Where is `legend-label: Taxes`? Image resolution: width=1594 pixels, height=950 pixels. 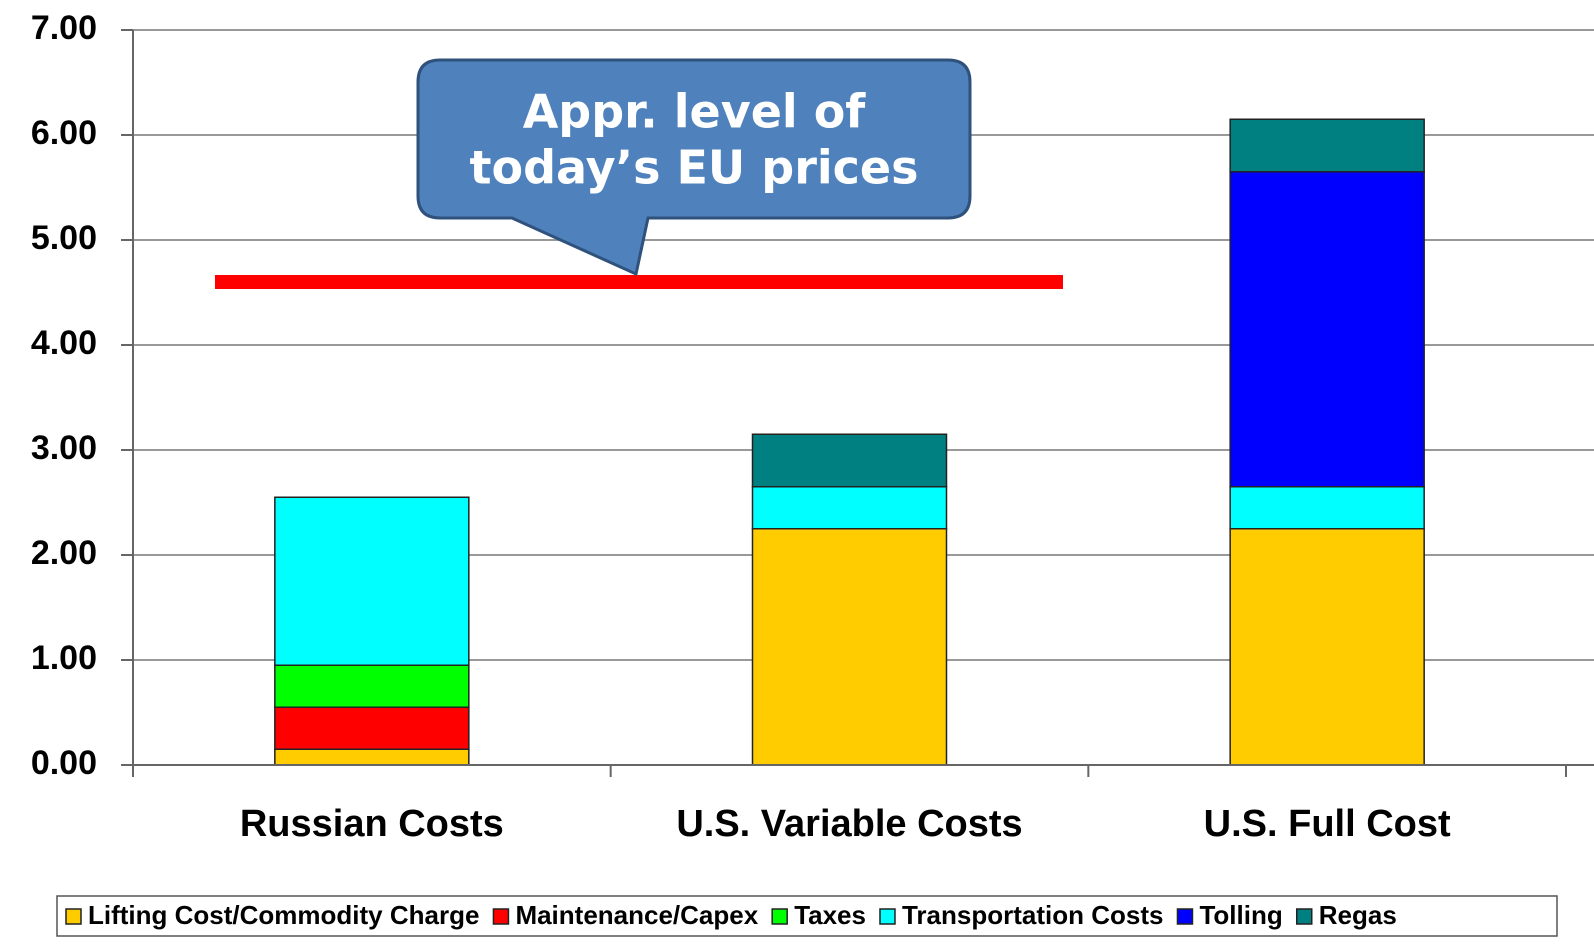 legend-label: Taxes is located at coordinates (830, 915).